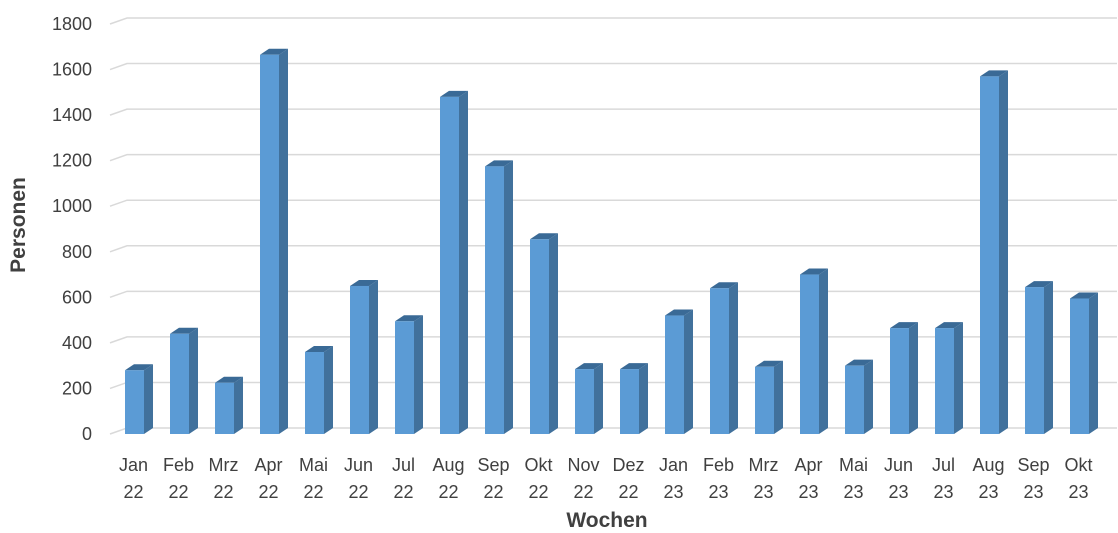 Image resolution: width=1118 pixels, height=533 pixels. Describe the element at coordinates (72, 229) in the screenshot. I see `y-axis-ticks: 0 200 400 600 800 1000 1200 1400 1600 1800` at that location.